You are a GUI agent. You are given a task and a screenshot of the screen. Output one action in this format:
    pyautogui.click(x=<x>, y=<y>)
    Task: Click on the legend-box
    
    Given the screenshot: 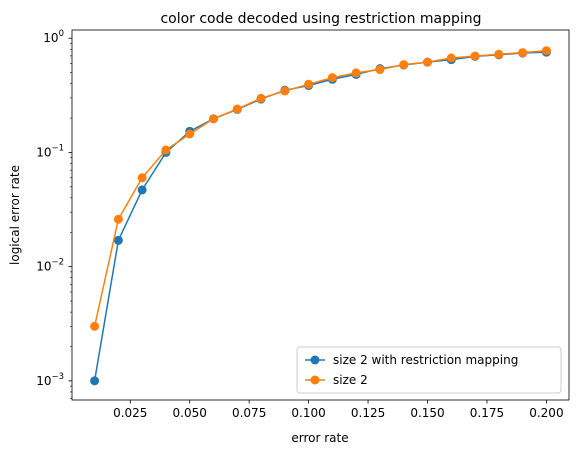 What is the action you would take?
    pyautogui.click(x=429, y=370)
    